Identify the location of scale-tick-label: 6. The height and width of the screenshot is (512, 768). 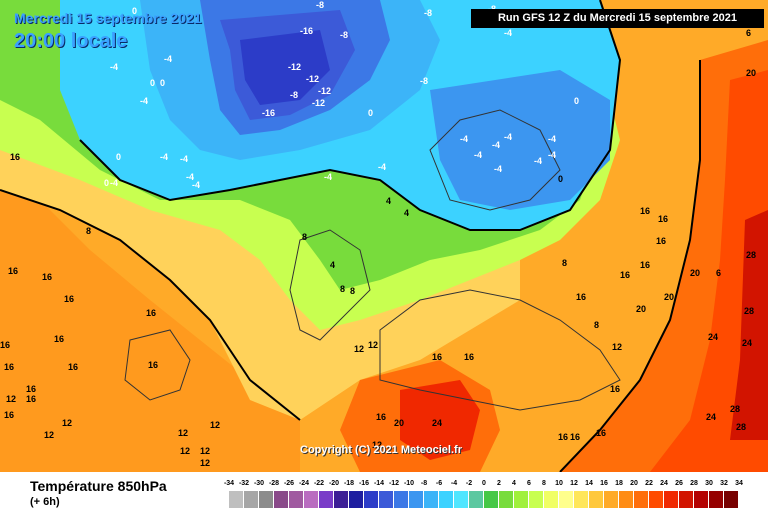
(529, 483).